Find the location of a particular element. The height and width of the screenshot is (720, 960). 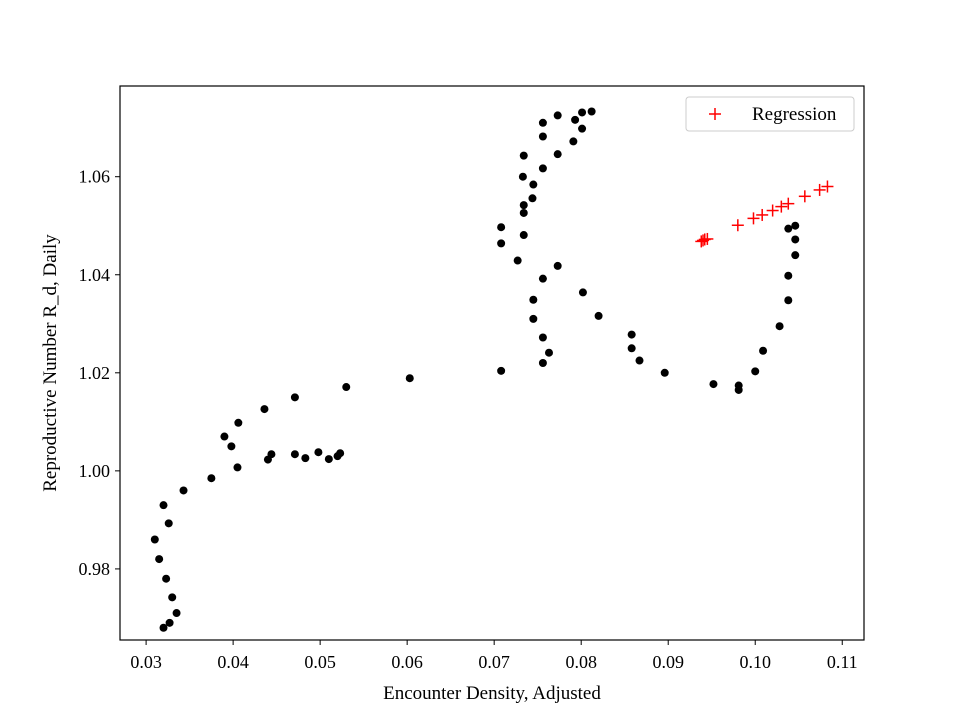

y-tick-label: 1.02 is located at coordinates (95, 373).